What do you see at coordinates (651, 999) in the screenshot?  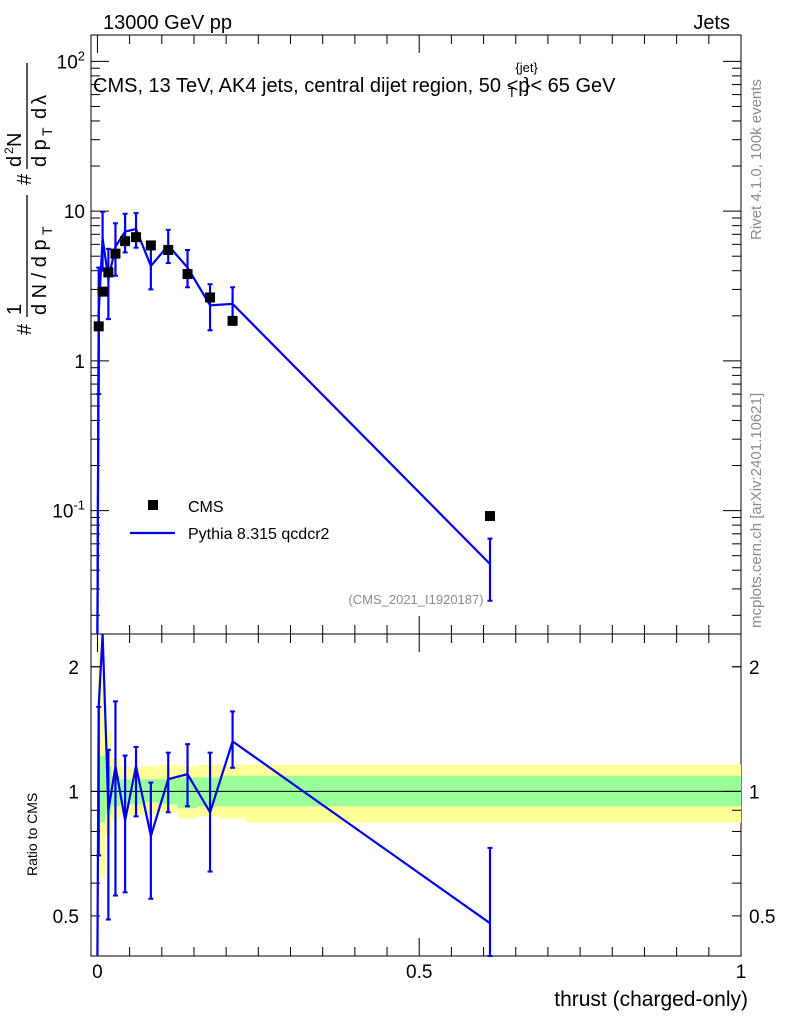 I see `x-axis-title: thrust (charged-only)` at bounding box center [651, 999].